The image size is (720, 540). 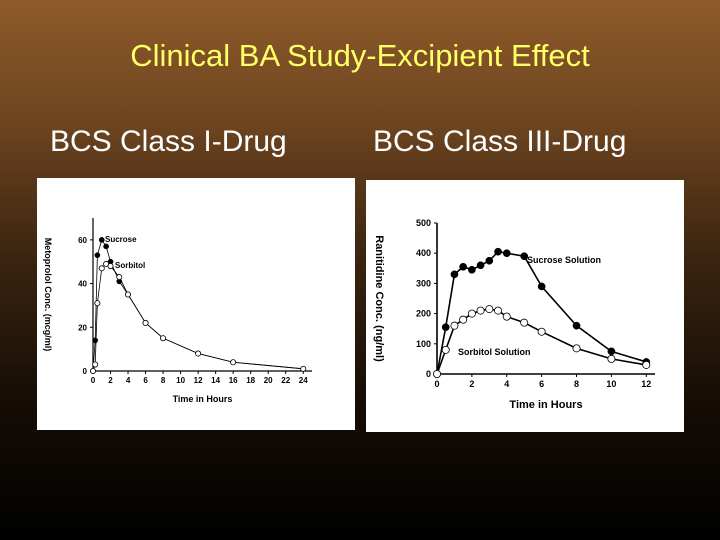 I want to click on series-label: Sucrose Solution, so click(x=564, y=260).